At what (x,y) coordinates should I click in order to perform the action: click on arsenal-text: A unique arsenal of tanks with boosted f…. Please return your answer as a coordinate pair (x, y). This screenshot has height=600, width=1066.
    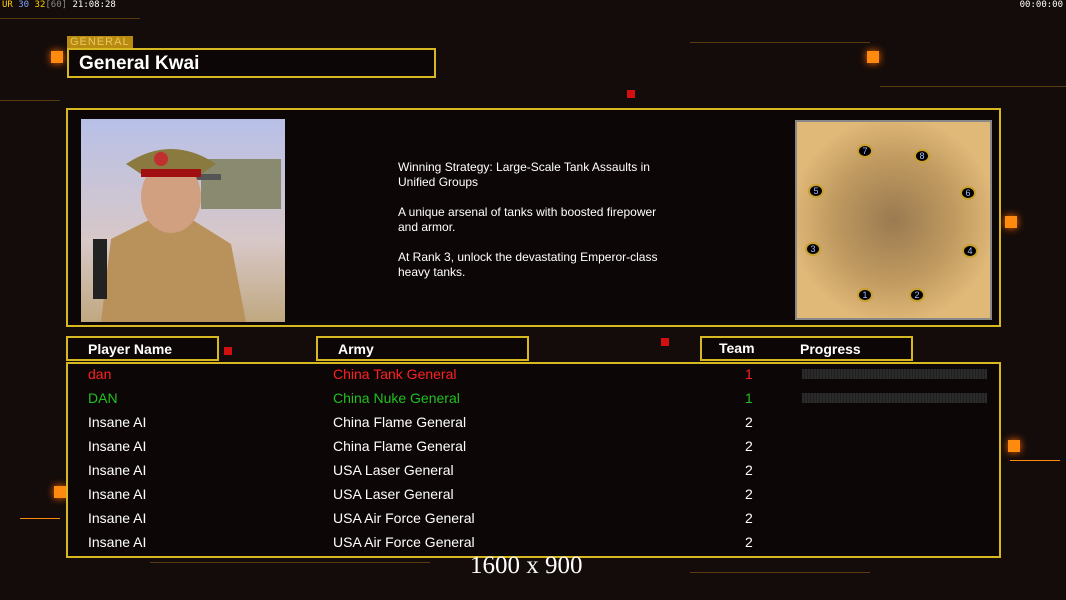
    Looking at the image, I should click on (527, 219).